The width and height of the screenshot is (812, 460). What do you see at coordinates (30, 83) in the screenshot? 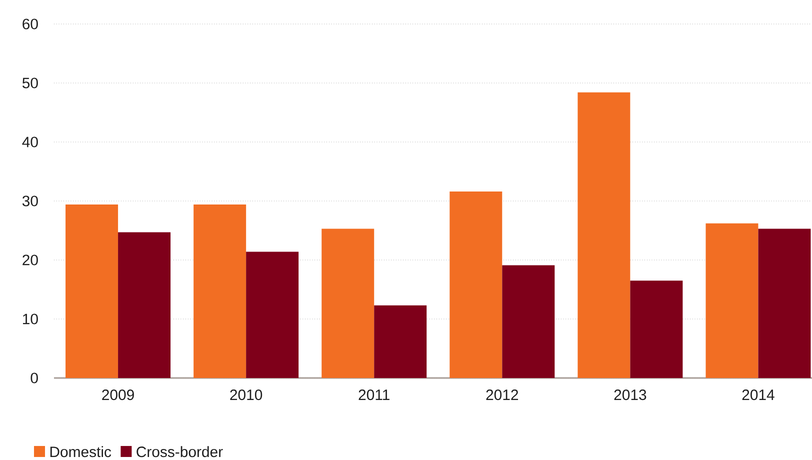
I see `y-tick-label: 50` at bounding box center [30, 83].